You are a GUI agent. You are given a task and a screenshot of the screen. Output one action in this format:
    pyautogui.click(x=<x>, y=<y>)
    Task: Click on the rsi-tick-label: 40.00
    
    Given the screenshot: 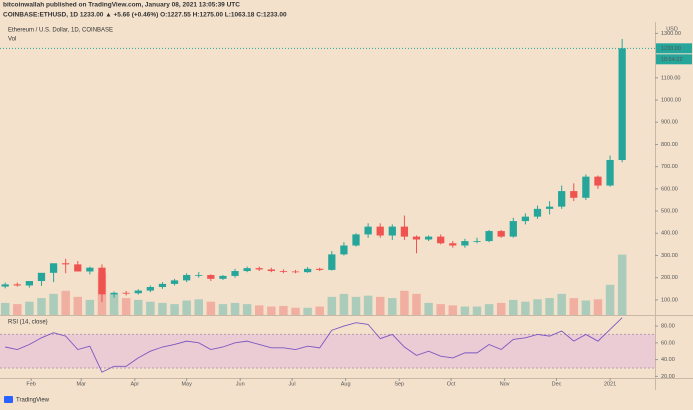 What is the action you would take?
    pyautogui.click(x=668, y=360)
    